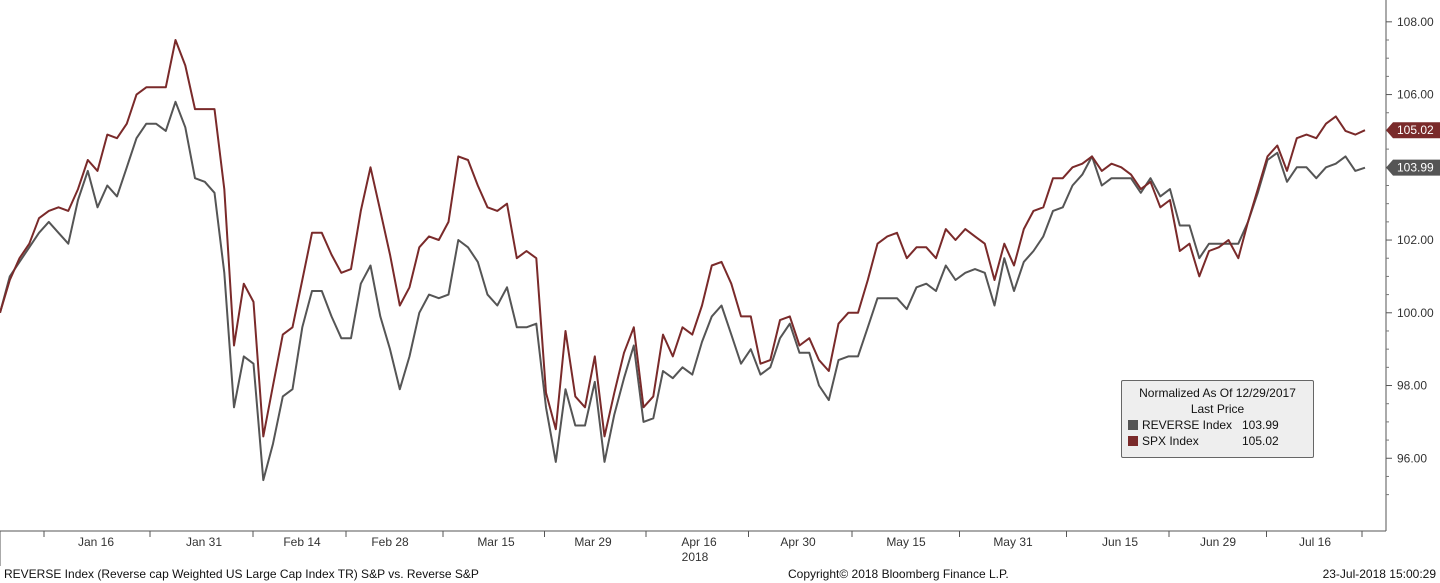  What do you see at coordinates (1415, 95) in the screenshot?
I see `y-tick-label: 106.00` at bounding box center [1415, 95].